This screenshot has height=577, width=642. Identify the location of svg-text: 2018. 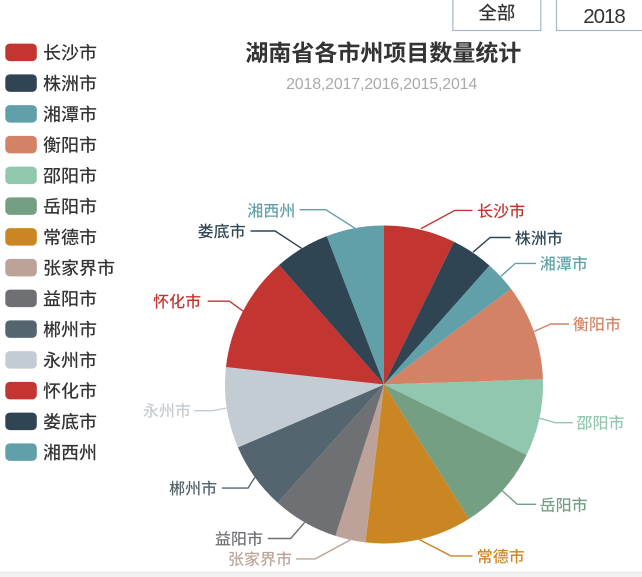
(604, 16).